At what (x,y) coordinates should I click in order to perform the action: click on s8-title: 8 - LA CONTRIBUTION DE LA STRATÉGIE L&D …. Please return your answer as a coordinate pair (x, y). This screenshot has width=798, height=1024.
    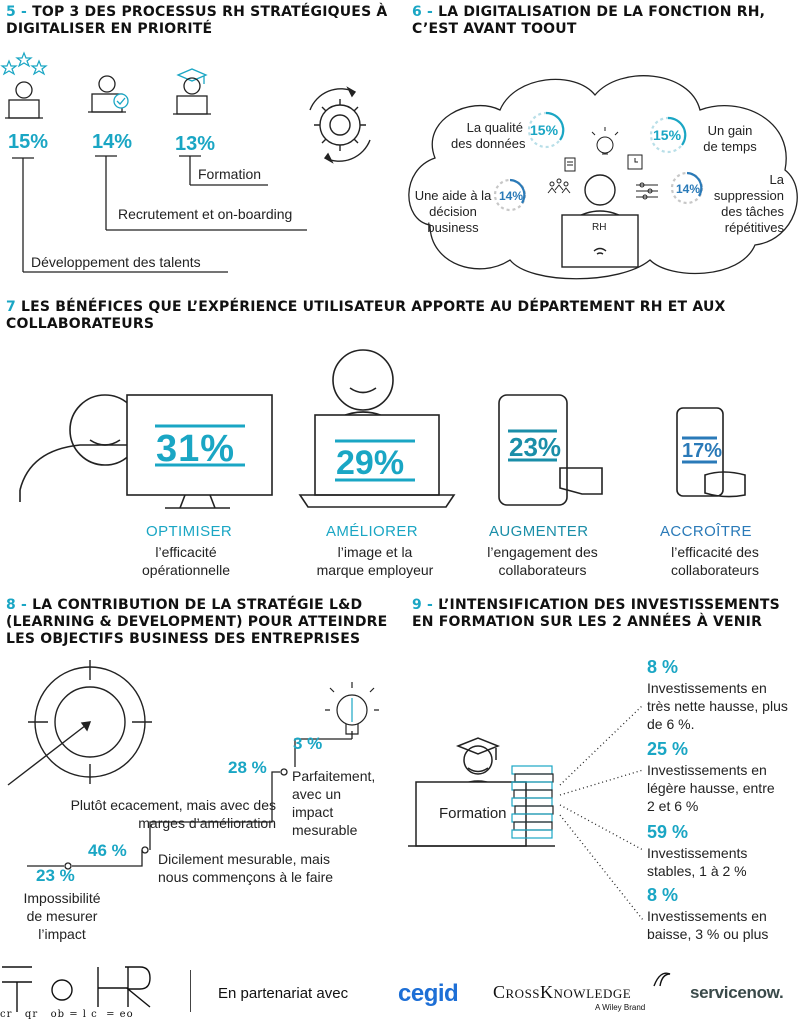
    Looking at the image, I should click on (206, 622).